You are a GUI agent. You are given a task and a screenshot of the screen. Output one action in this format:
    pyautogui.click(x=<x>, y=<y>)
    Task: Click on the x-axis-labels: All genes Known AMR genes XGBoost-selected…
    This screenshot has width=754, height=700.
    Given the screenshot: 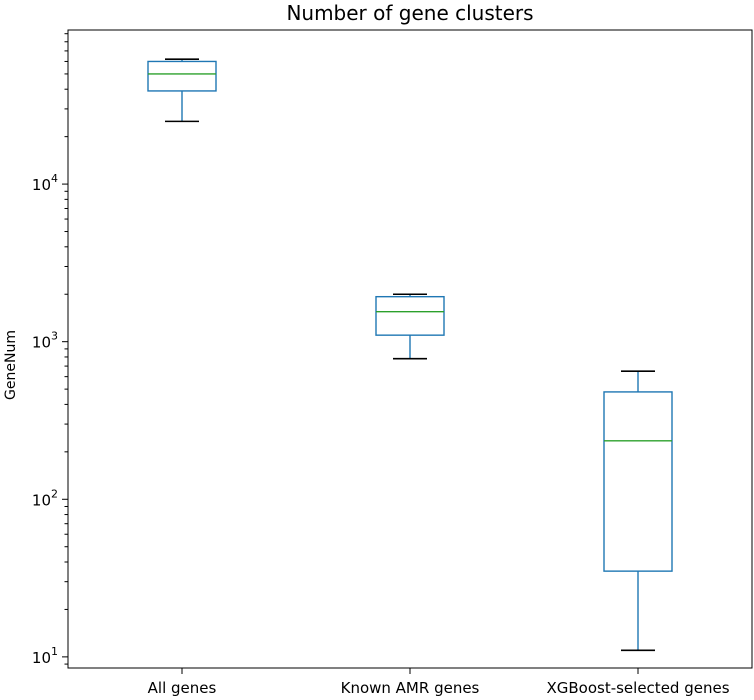 What is the action you would take?
    pyautogui.click(x=439, y=682)
    